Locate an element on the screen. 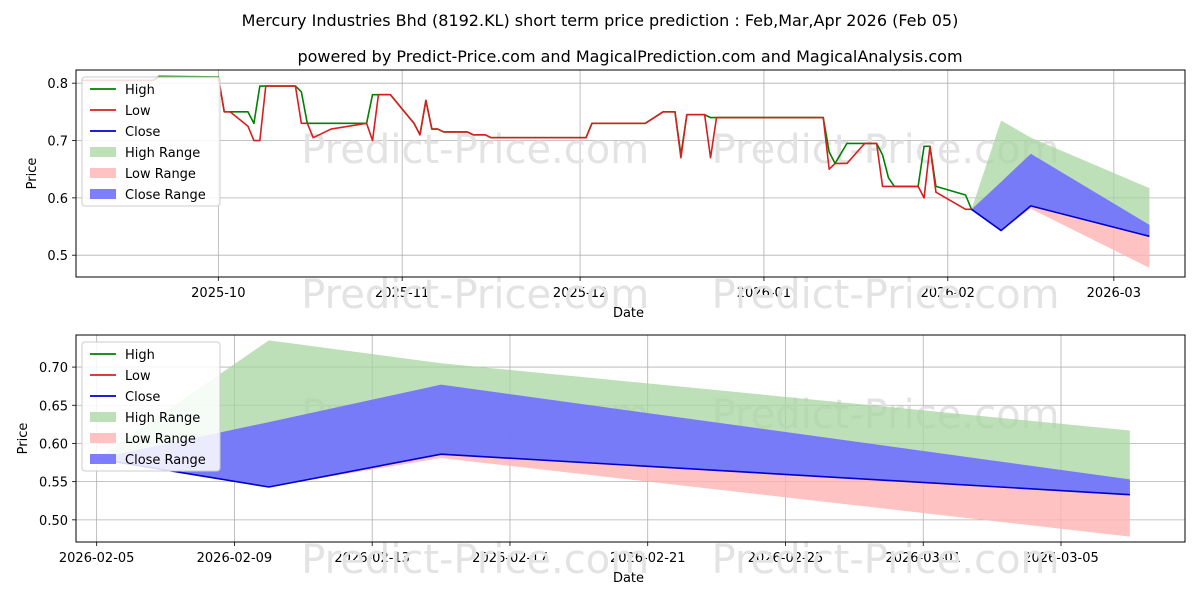 This screenshot has width=1200, height=600. x-tick-label: 2025-10 is located at coordinates (218, 293).